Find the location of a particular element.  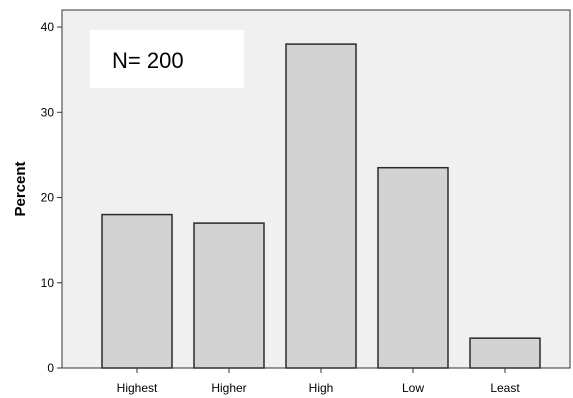

bar-low is located at coordinates (413, 267).